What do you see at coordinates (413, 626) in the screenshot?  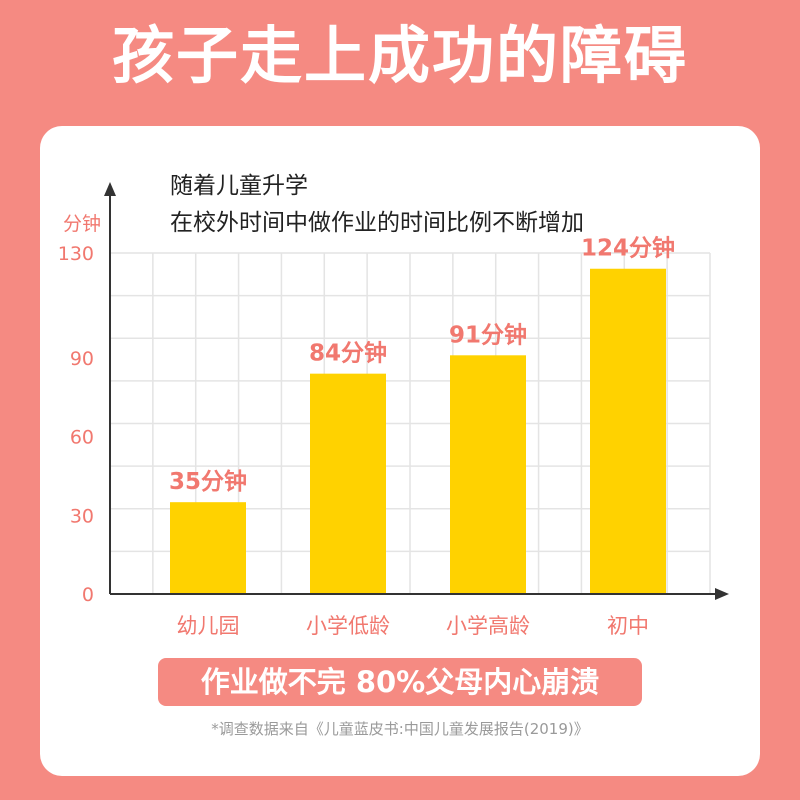 I see `x-tick-labels: 幼儿园 小学低龄 小学高龄 初中` at bounding box center [413, 626].